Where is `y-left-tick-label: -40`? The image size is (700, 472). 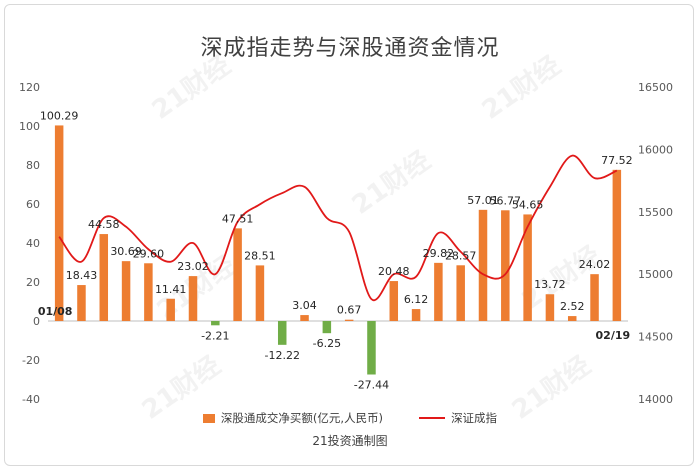 y-left-tick-label: -40 is located at coordinates (31, 399).